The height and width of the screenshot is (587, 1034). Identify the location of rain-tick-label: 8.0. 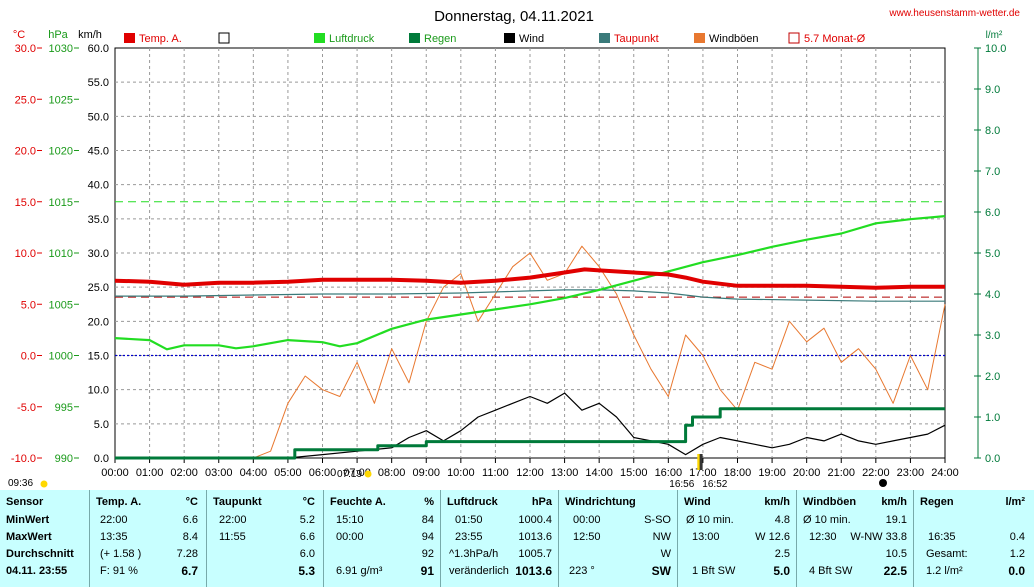
(992, 131).